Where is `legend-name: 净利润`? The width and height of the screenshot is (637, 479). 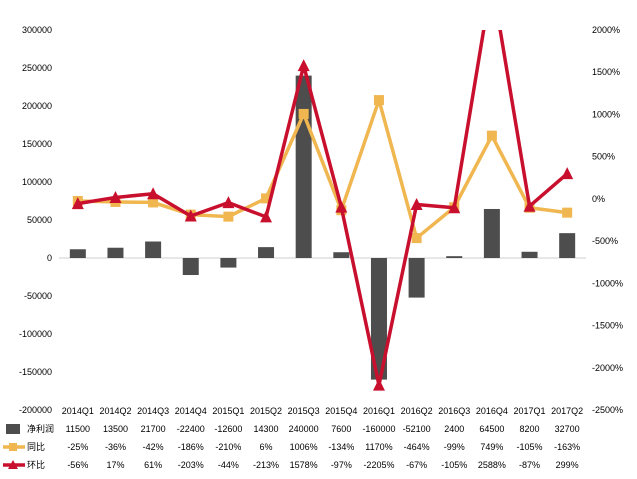
legend-name: 净利润 is located at coordinates (40, 428).